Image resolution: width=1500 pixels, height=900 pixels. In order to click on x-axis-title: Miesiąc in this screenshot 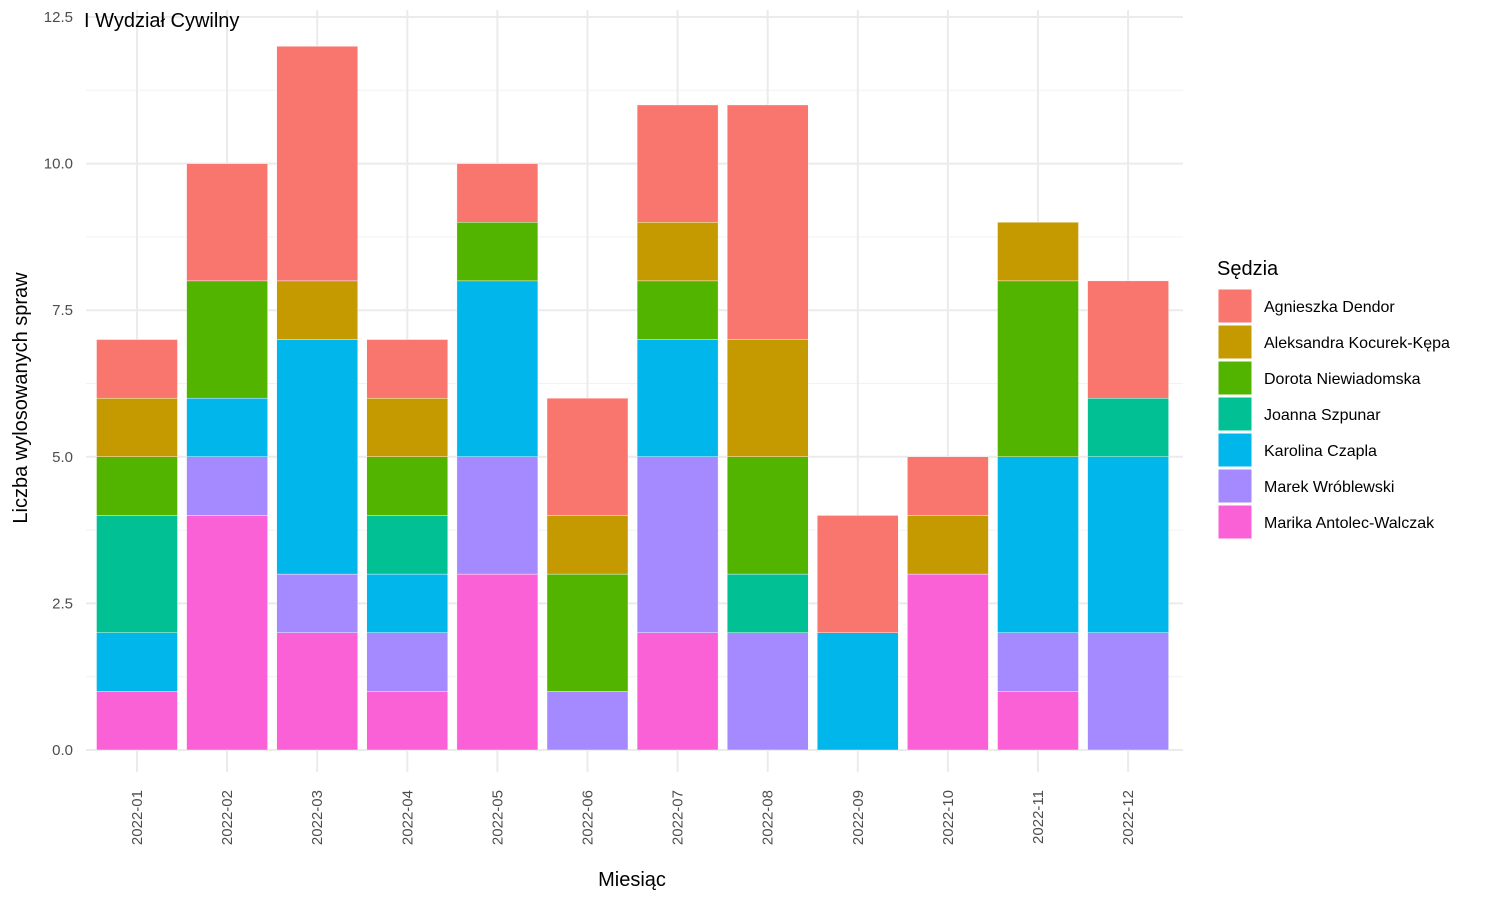, I will do `click(632, 880)`.